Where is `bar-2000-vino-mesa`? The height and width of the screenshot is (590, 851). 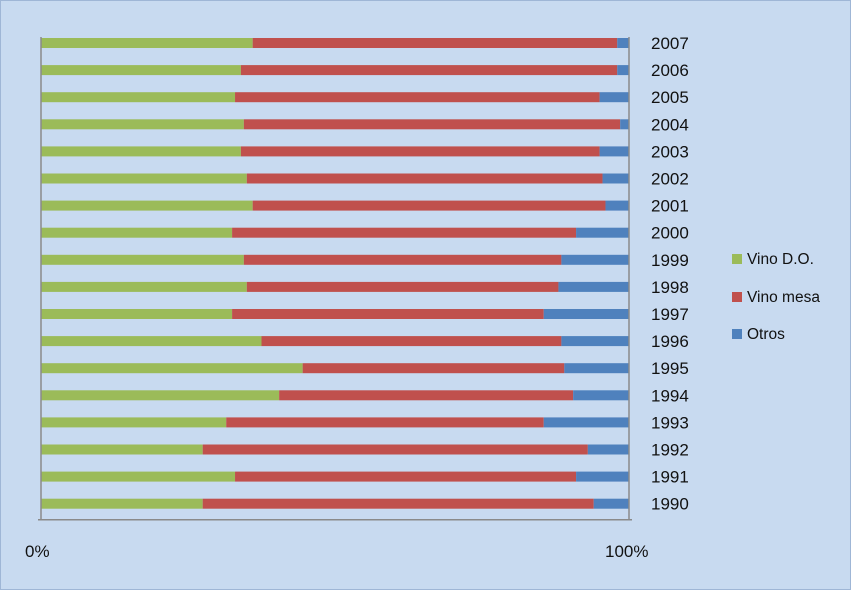
bar-2000-vino-mesa is located at coordinates (404, 232).